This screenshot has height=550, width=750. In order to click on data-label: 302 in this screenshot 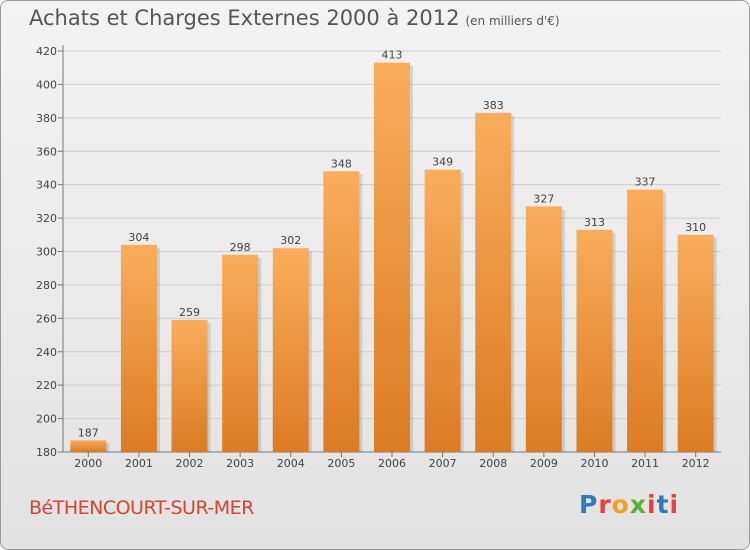, I will do `click(290, 240)`.